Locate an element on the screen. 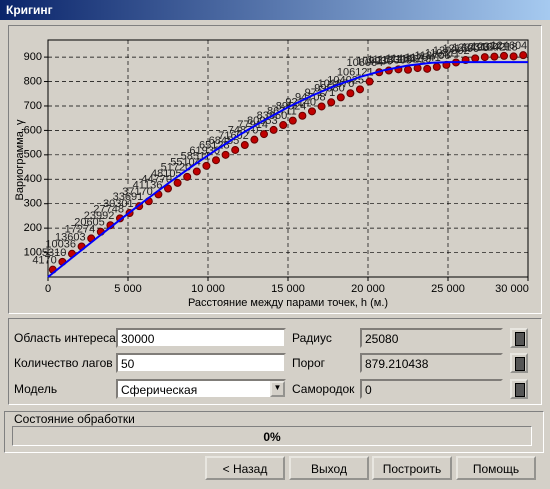 The width and height of the screenshot is (550, 489). point-label: 41136 is located at coordinates (148, 185).